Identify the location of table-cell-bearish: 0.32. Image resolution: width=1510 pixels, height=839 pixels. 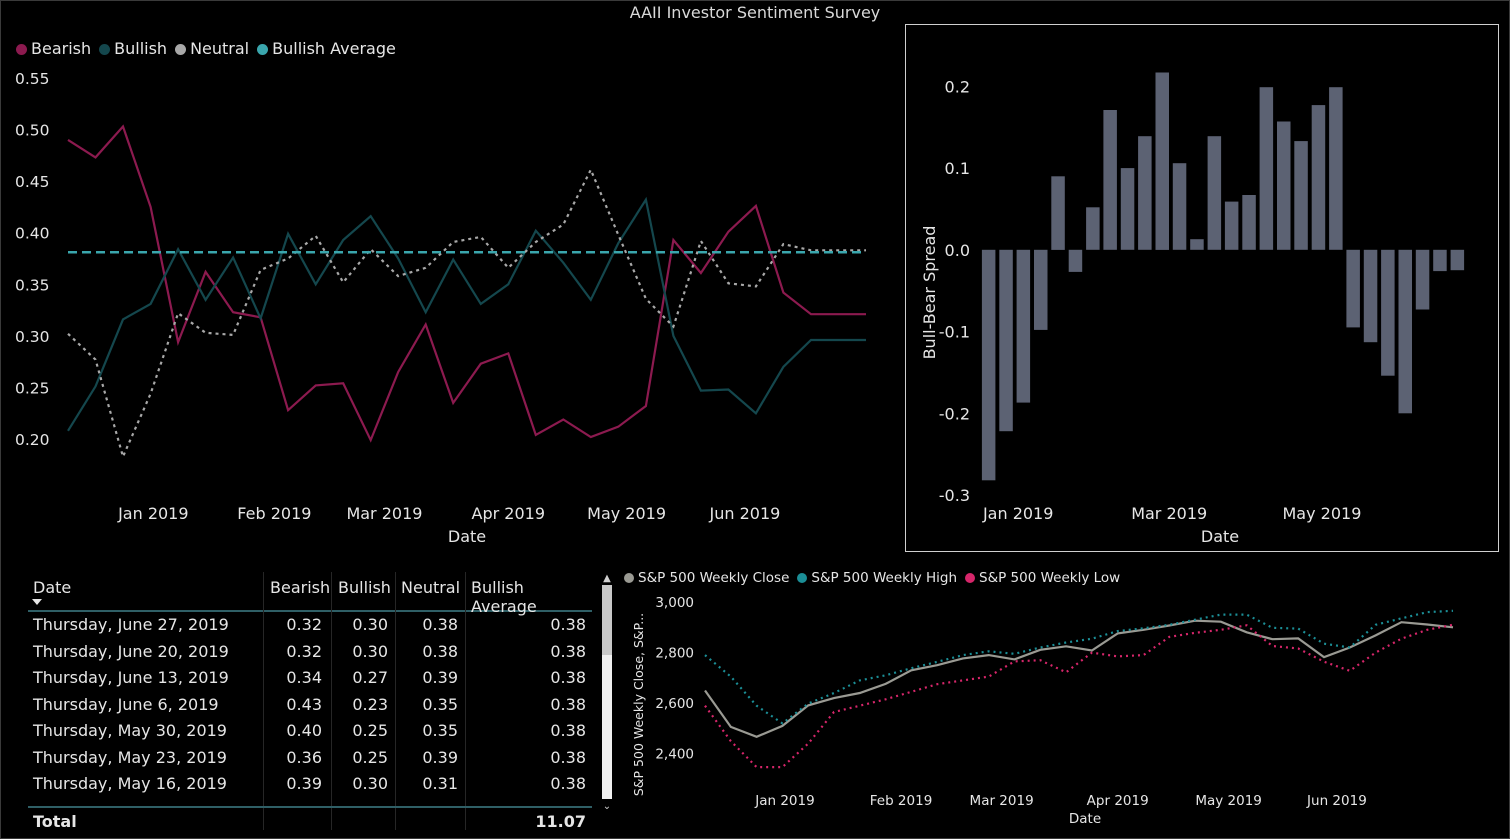
(304, 624).